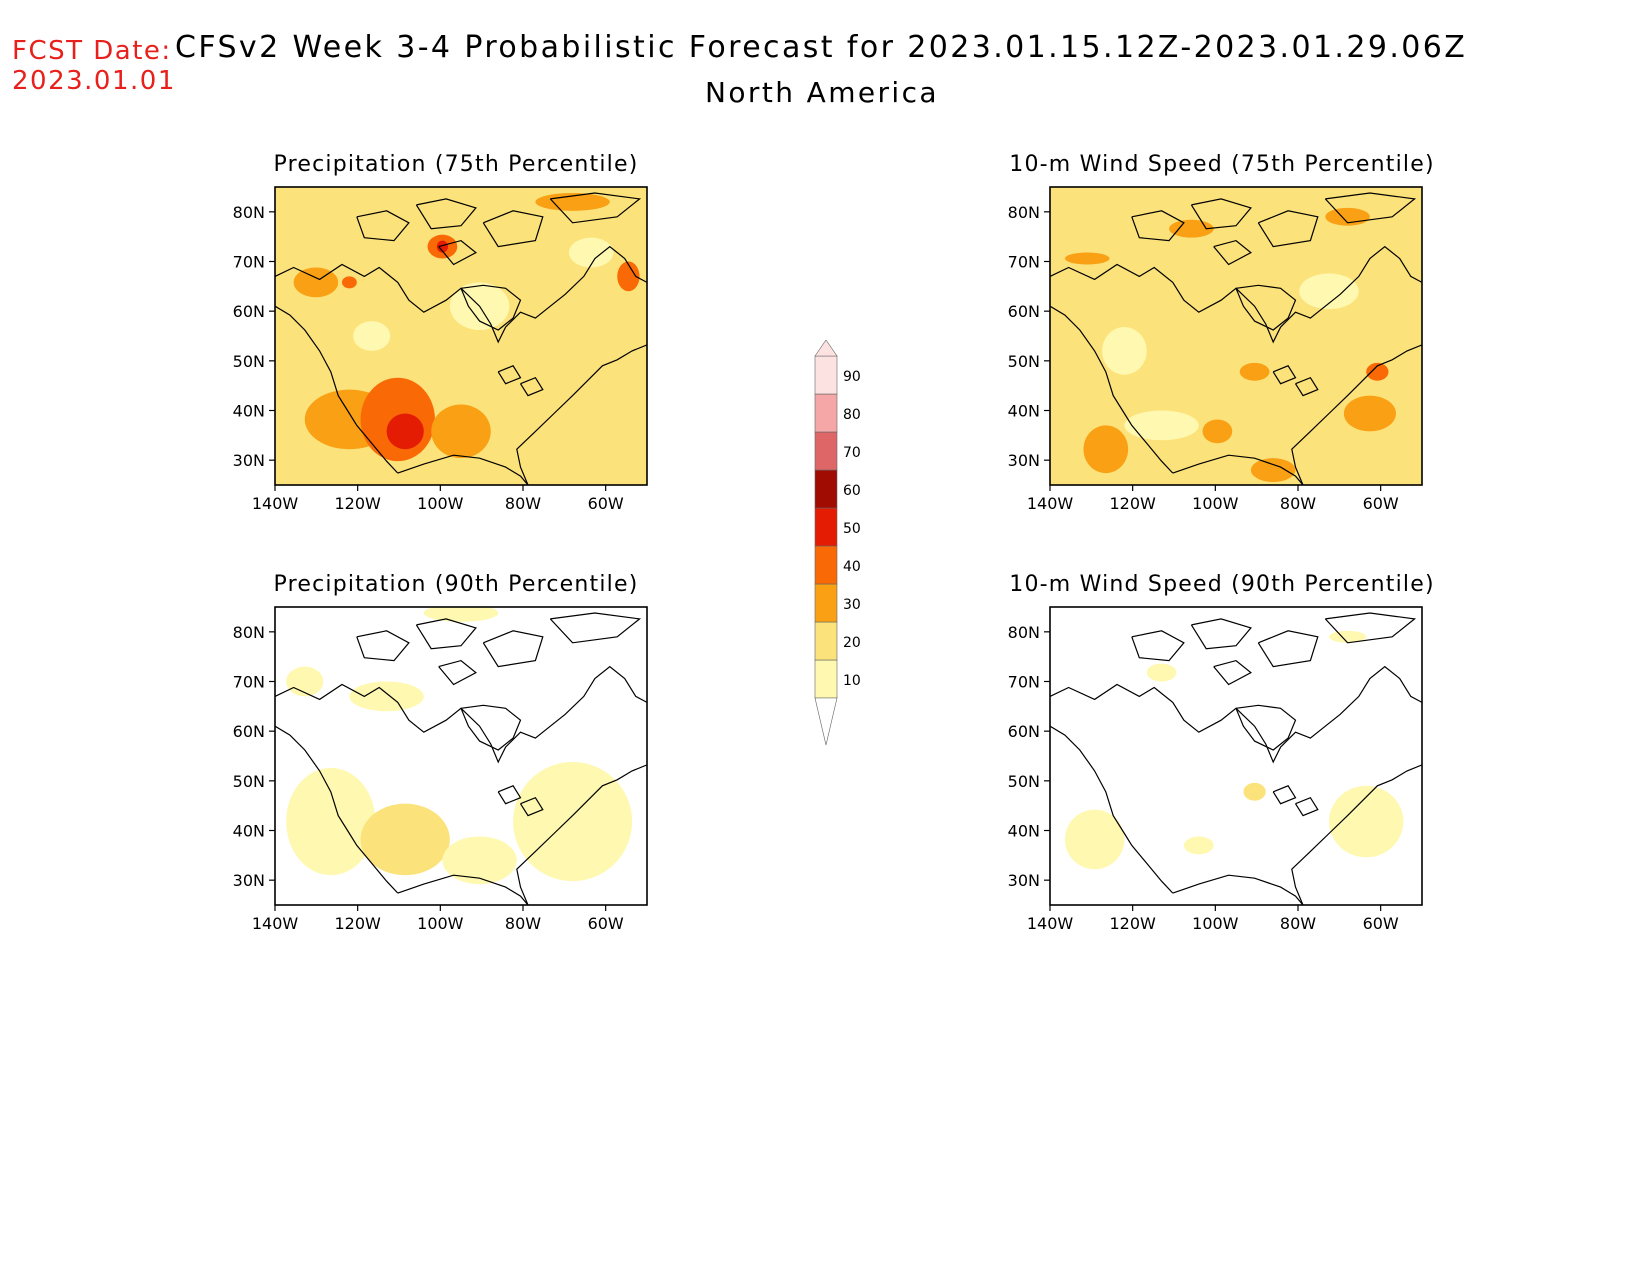 Image resolution: width=1650 pixels, height=1275 pixels. What do you see at coordinates (440, 349) in the screenshot?
I see `precip75-map: 80N 70N 60N 50N 40N 30N 140W 120W 100W 80W 60W` at bounding box center [440, 349].